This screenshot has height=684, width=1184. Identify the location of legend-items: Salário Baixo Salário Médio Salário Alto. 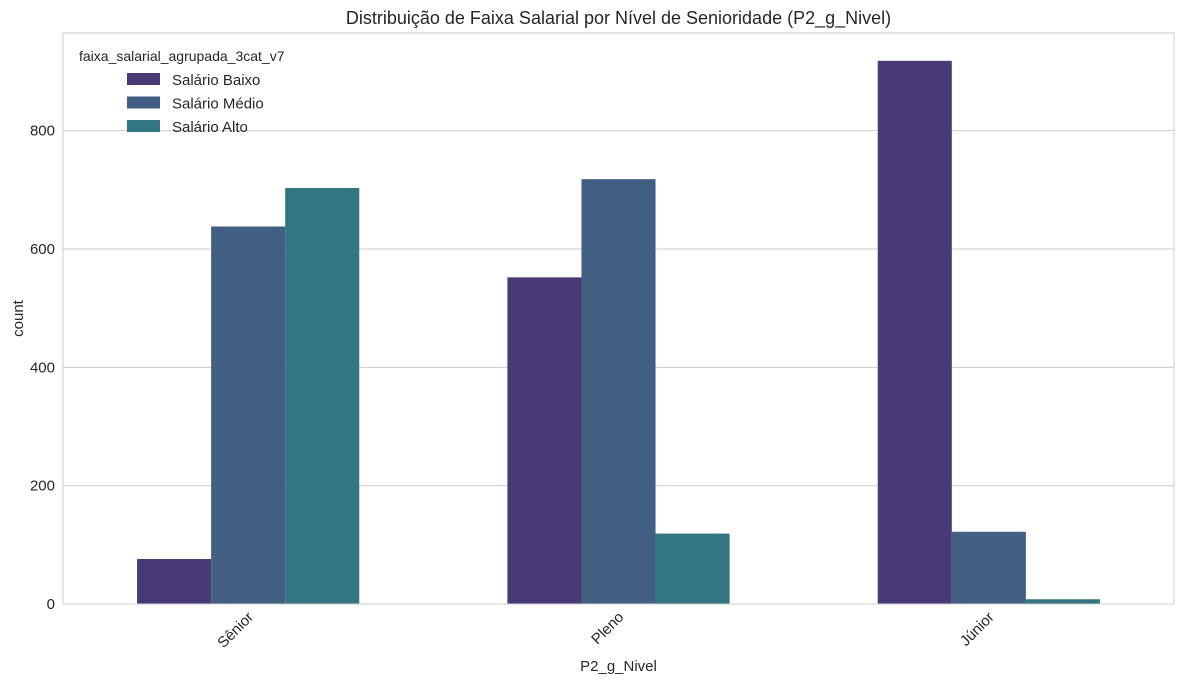
(195, 104).